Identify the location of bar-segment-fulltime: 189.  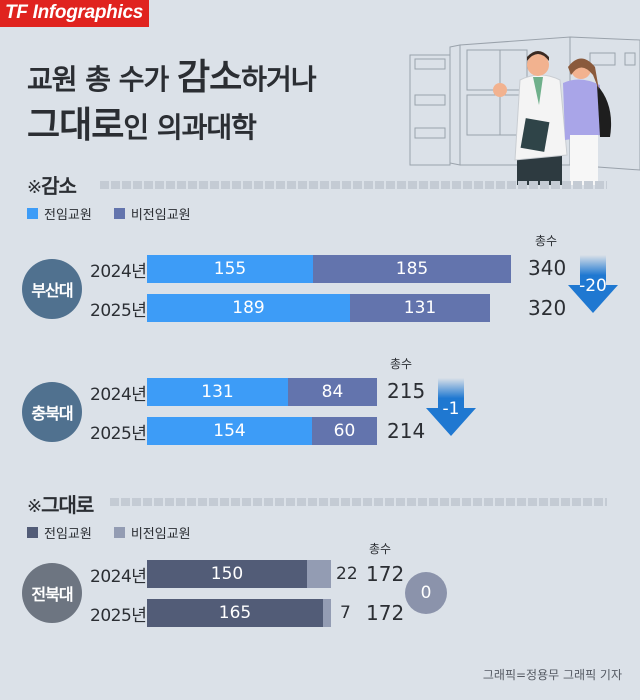
(248, 308).